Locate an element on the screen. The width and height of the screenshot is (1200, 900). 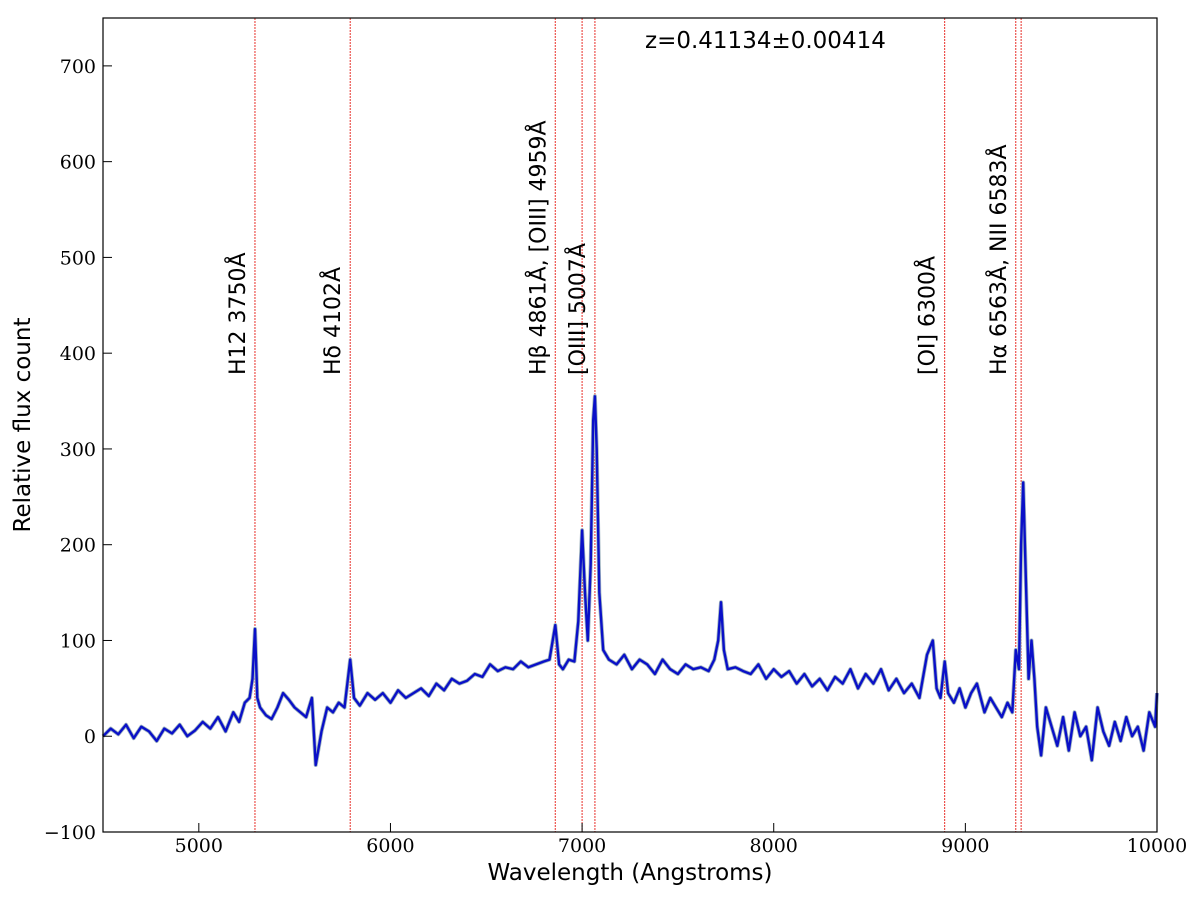
x-axis-label: Wavelength (Angstroms) is located at coordinates (629, 873).